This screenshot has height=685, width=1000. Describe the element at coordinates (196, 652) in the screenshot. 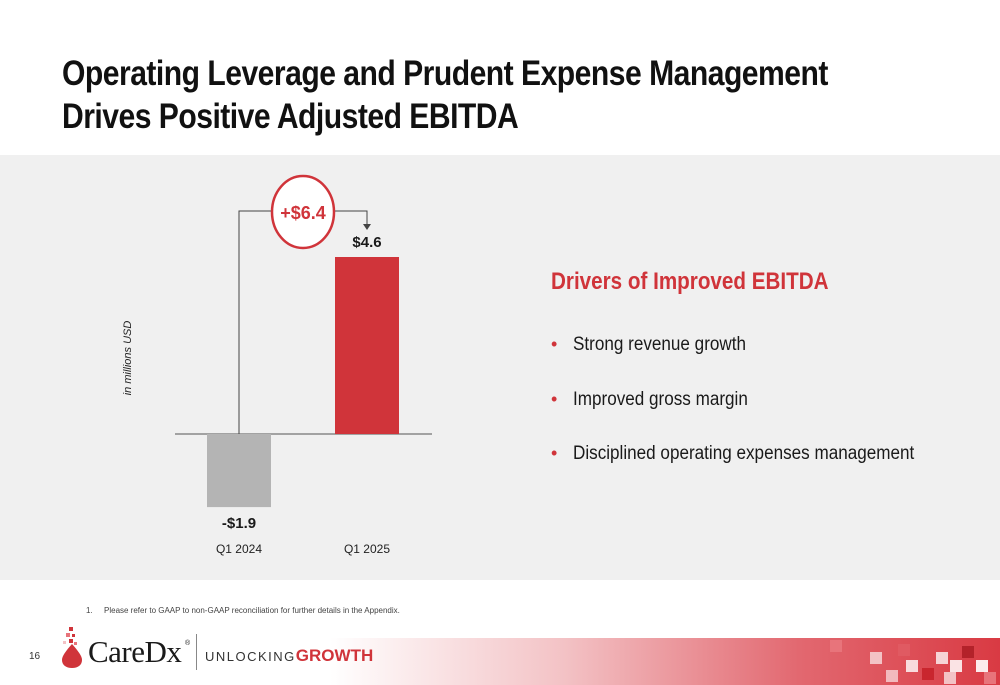

I see `logo-divider` at that location.